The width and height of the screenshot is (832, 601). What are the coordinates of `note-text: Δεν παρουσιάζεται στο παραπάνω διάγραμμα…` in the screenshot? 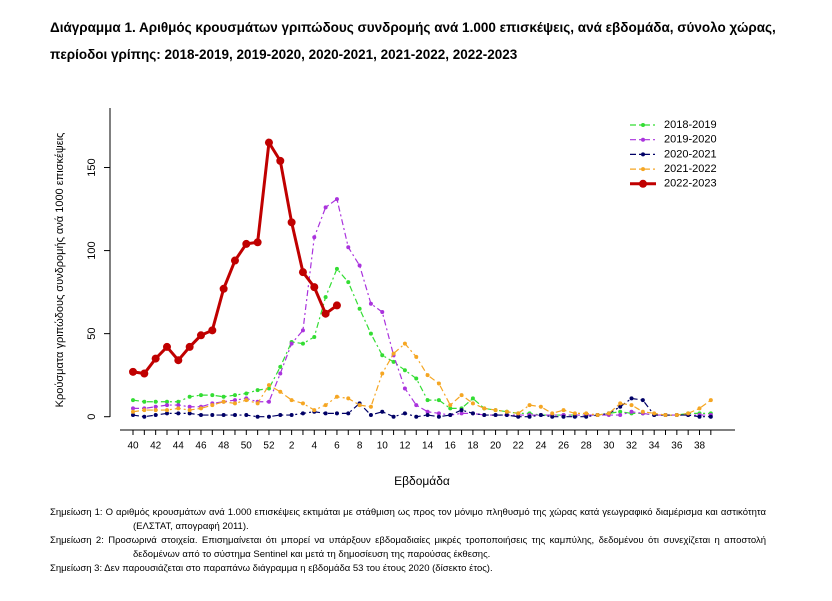 It's located at (298, 568).